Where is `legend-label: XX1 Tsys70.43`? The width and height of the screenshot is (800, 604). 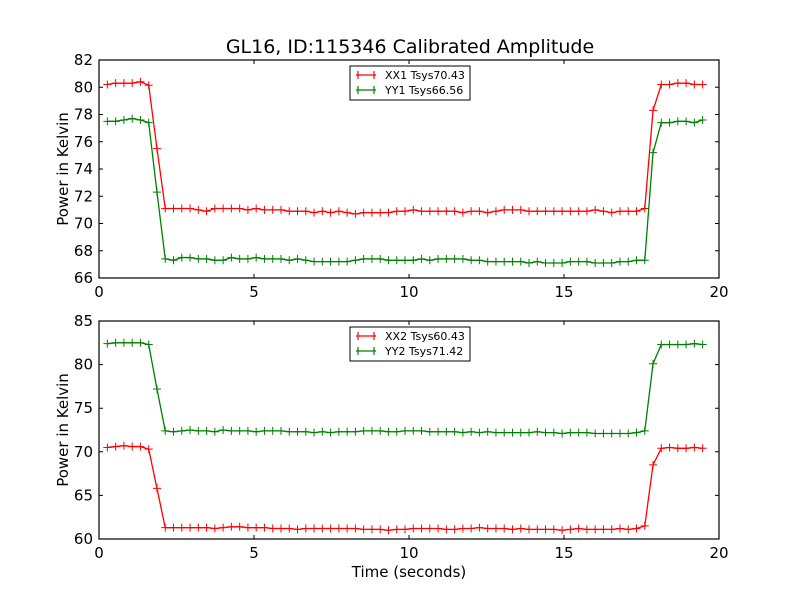 legend-label: XX1 Tsys70.43 is located at coordinates (425, 75).